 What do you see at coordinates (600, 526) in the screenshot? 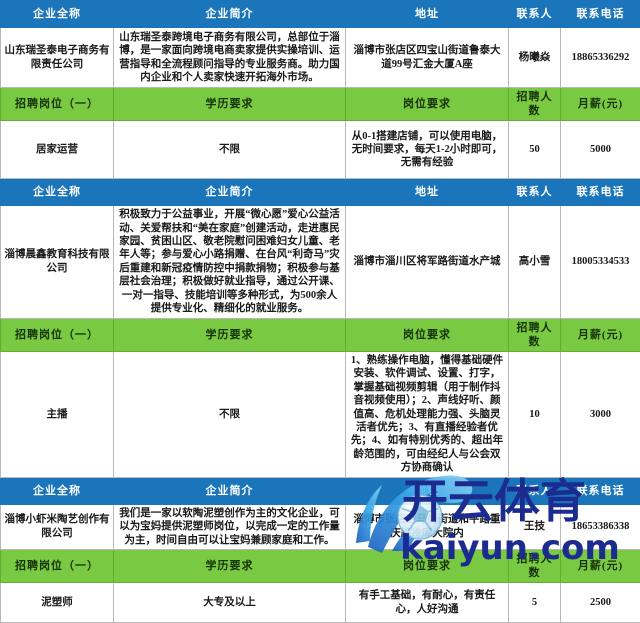
I see `company-phone: 18653386338` at bounding box center [600, 526].